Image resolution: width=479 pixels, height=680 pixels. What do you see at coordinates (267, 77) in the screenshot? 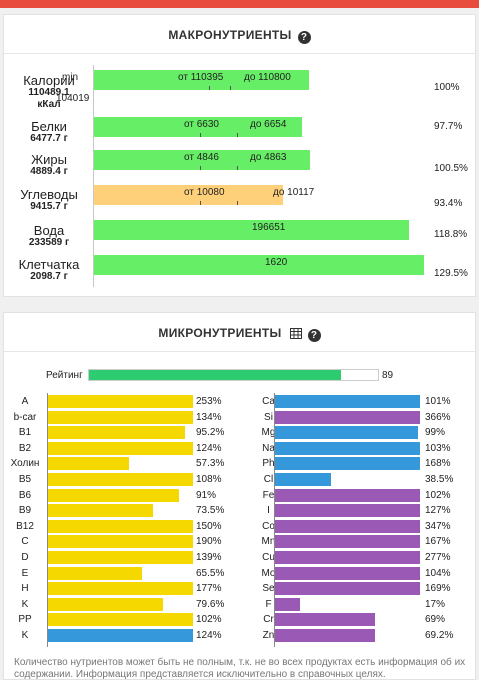
I see `macro-bar-label: до 110800` at bounding box center [267, 77].